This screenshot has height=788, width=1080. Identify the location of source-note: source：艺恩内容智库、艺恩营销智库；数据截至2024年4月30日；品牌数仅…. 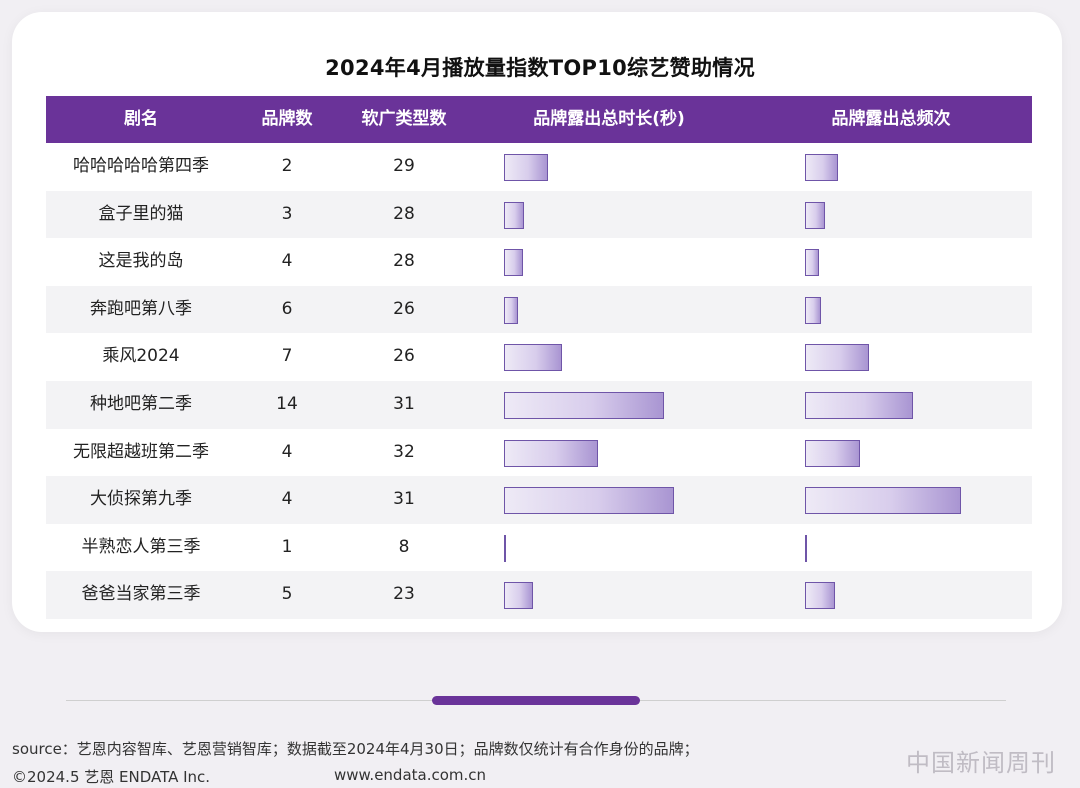
(355, 749).